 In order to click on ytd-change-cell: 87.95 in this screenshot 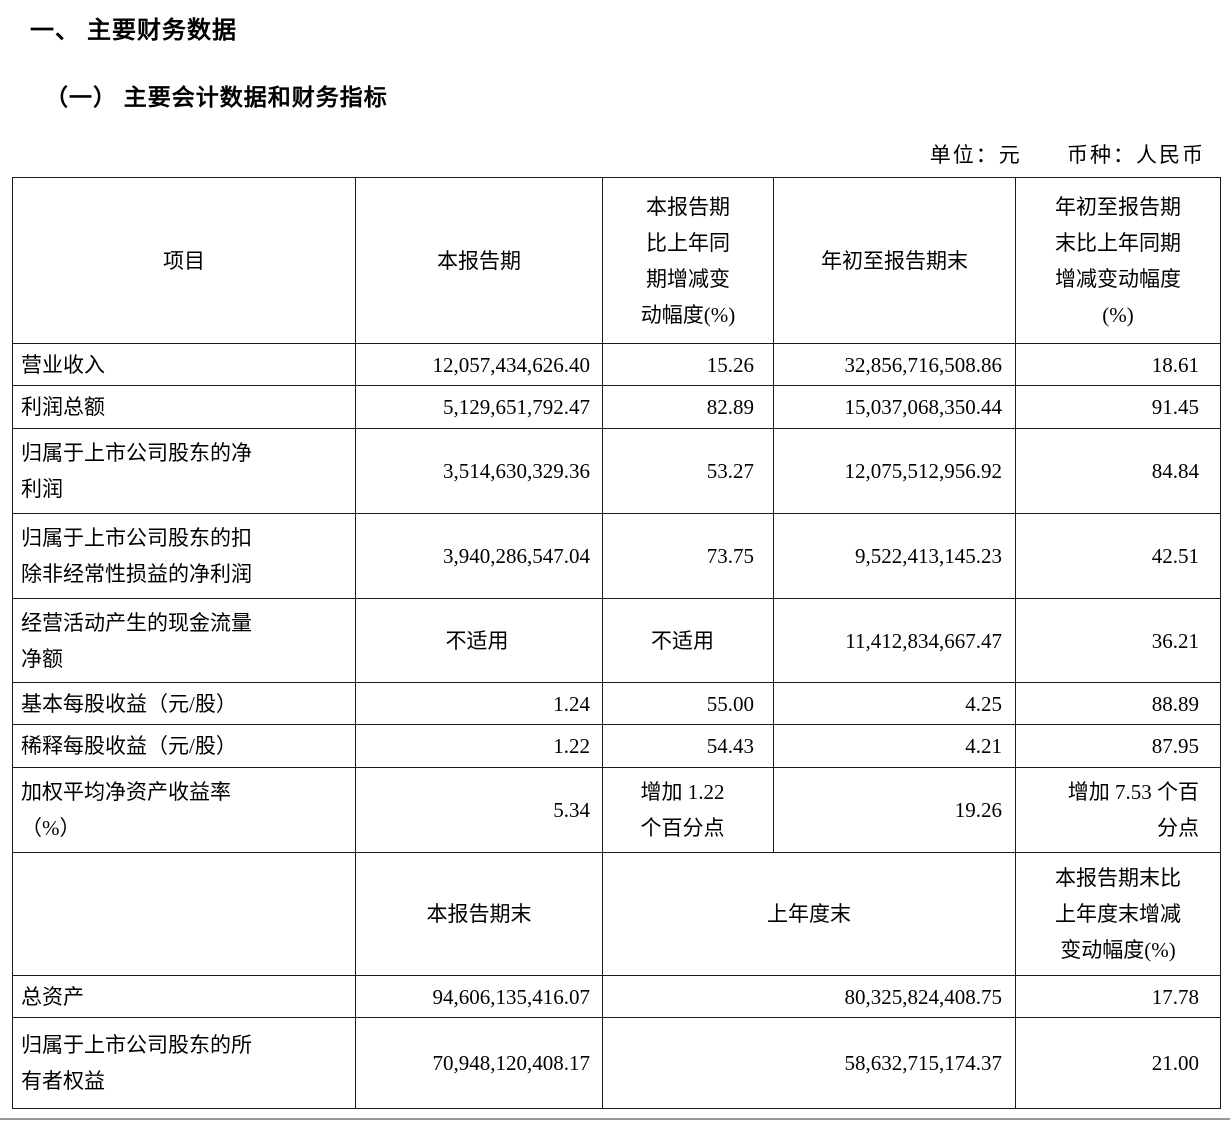, I will do `click(1118, 746)`.